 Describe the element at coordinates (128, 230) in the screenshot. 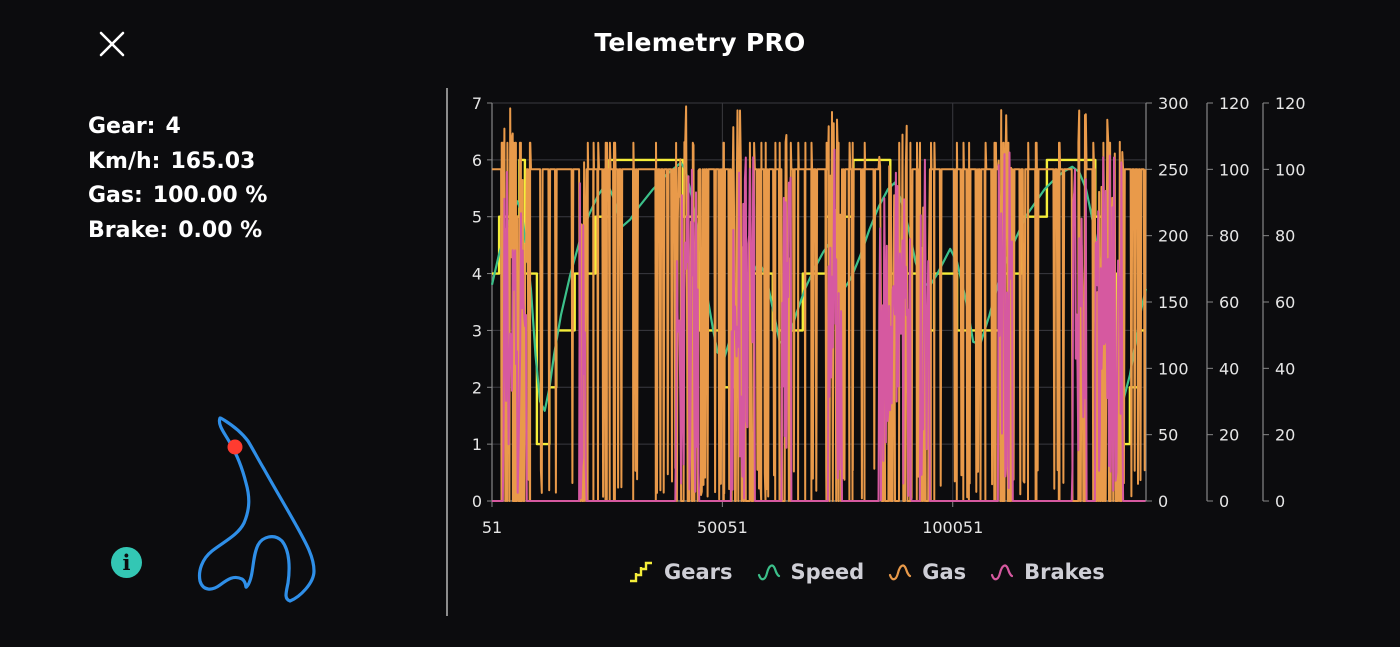

I see `brake-label: Brake:` at that location.